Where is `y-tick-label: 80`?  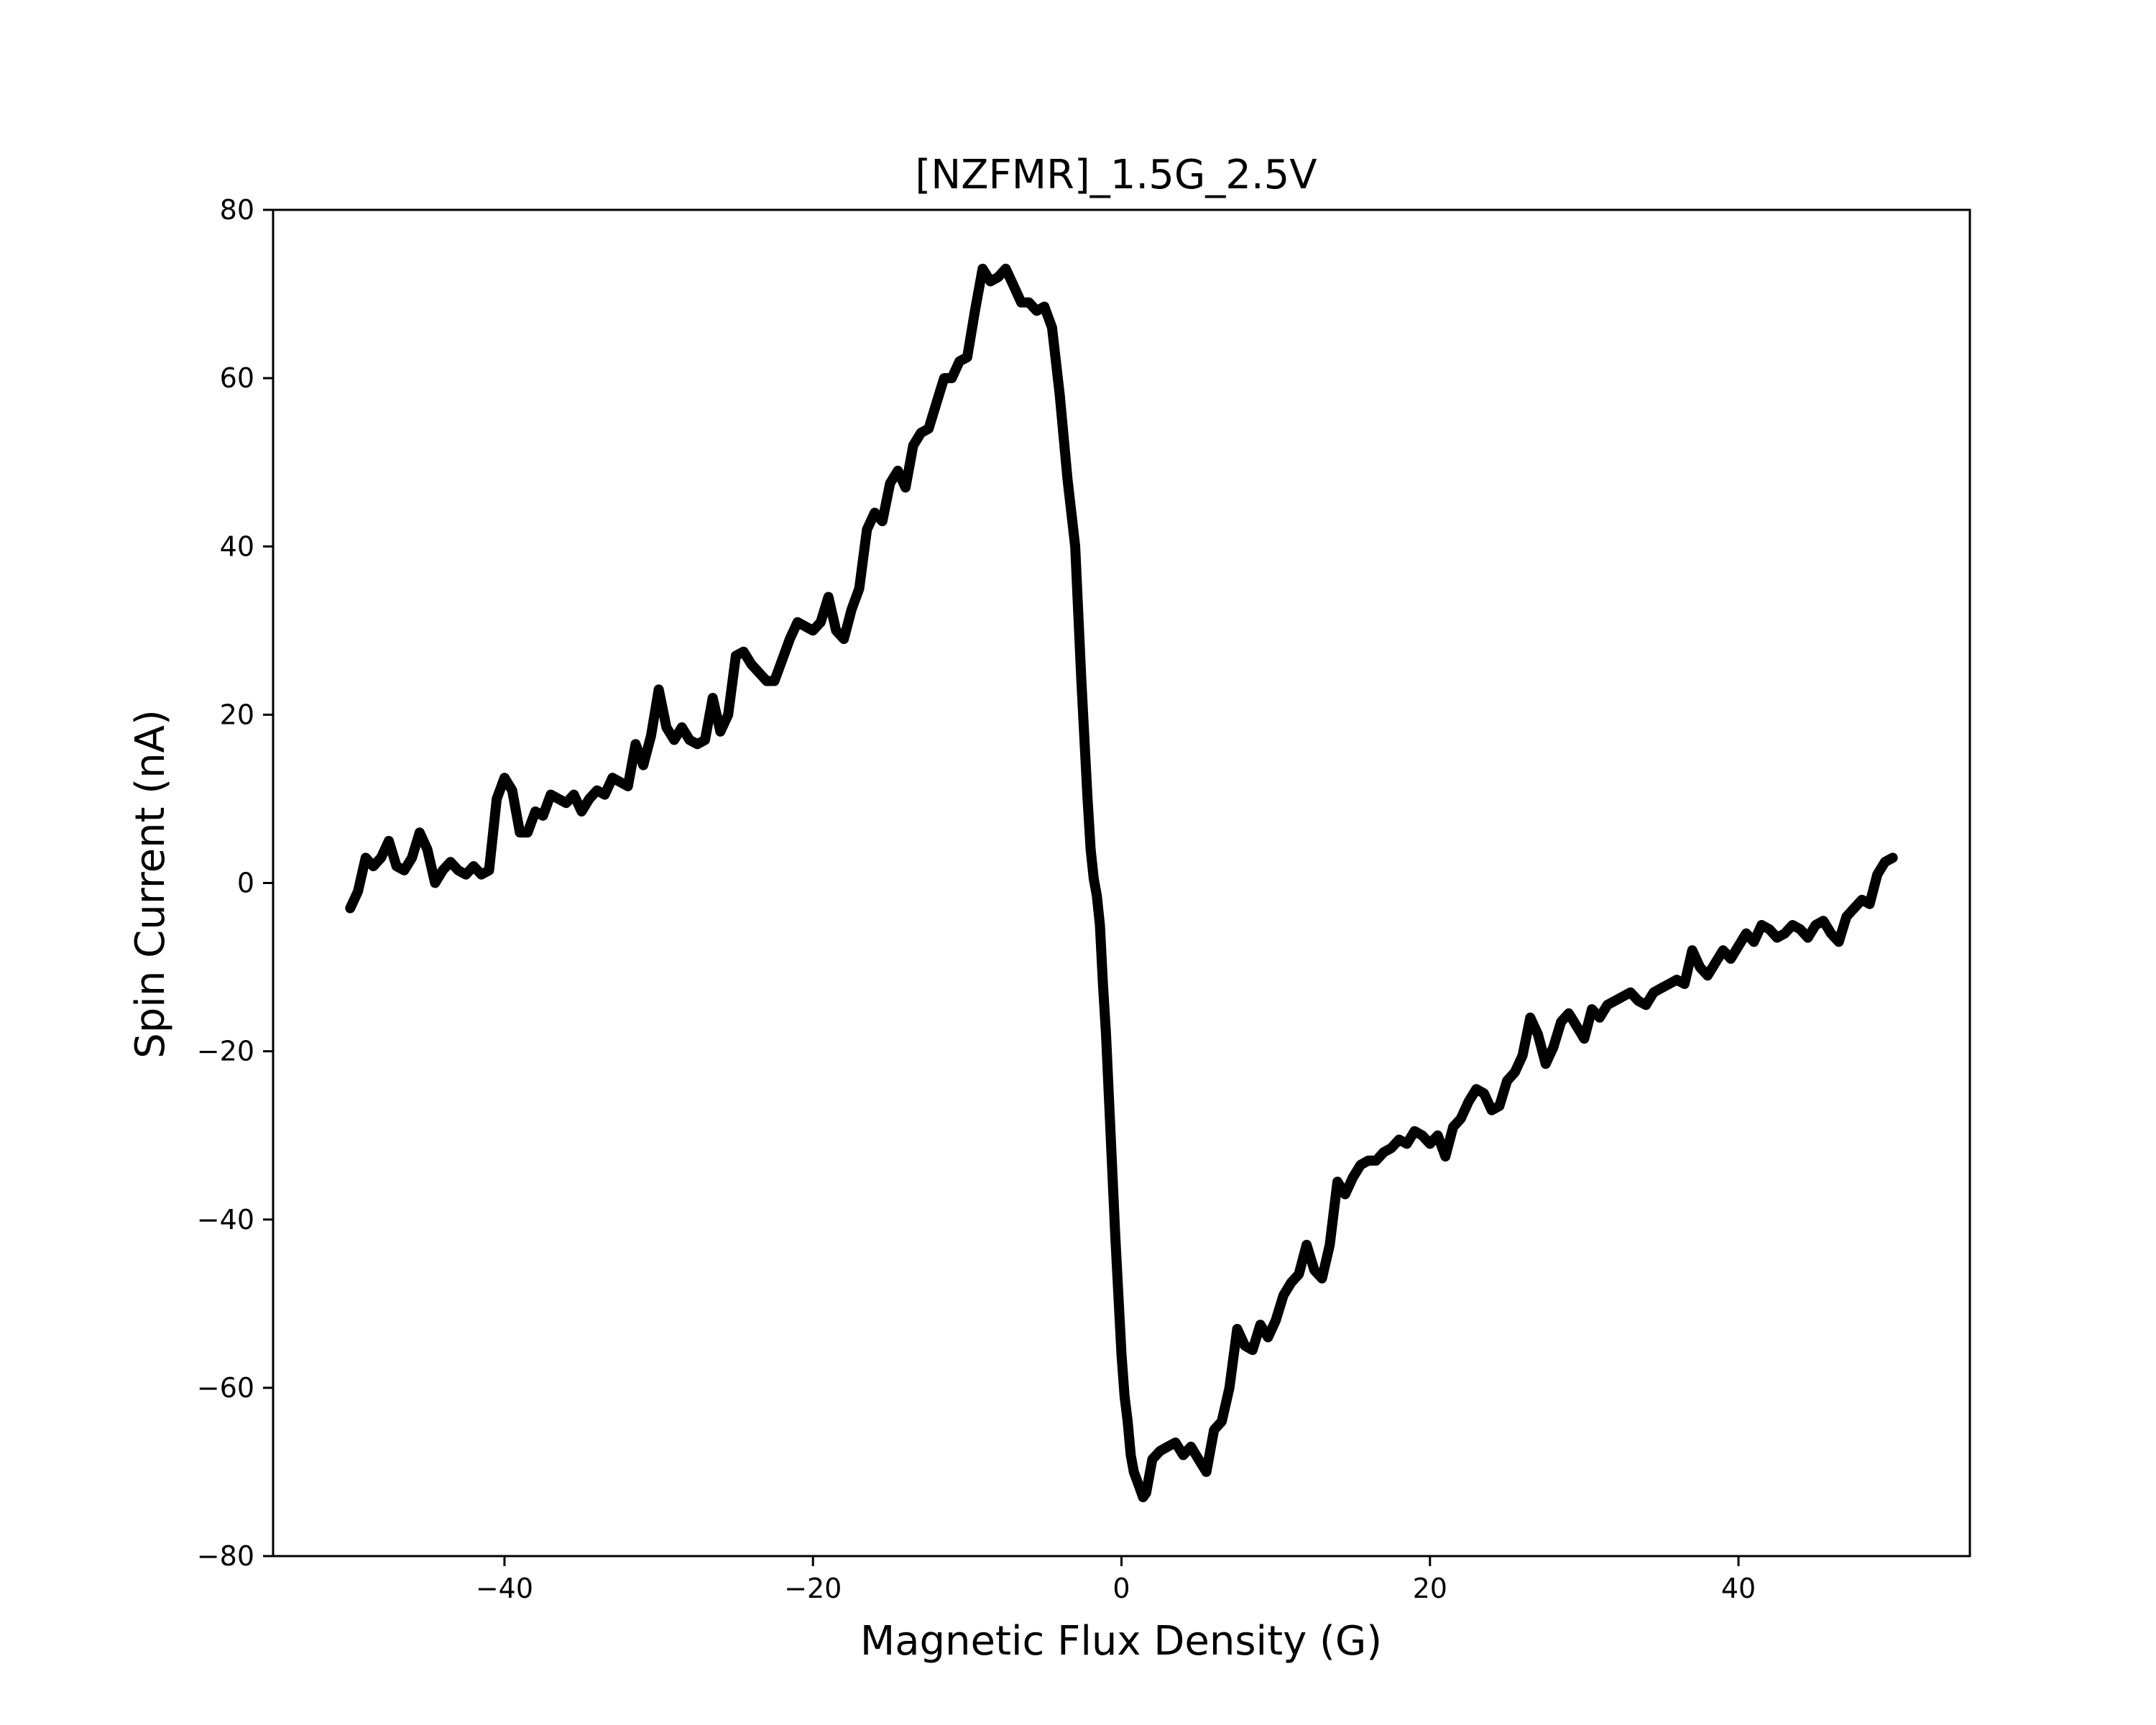 y-tick-label: 80 is located at coordinates (237, 210).